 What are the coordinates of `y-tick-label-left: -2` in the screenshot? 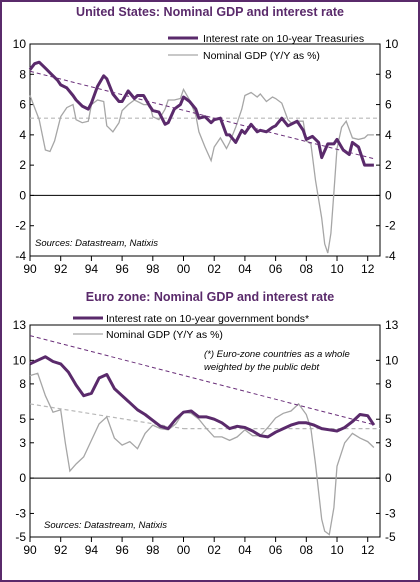 It's located at (20, 226).